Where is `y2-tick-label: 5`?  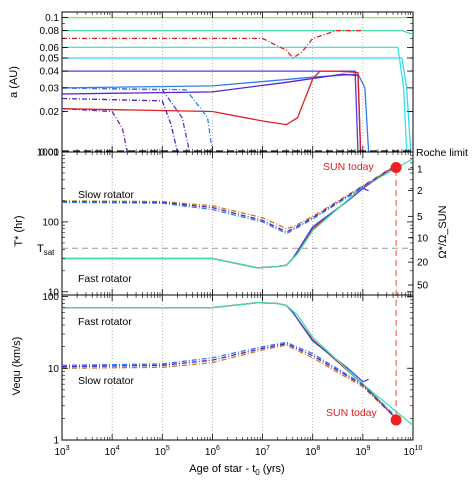 y2-tick-label: 5 is located at coordinates (420, 217).